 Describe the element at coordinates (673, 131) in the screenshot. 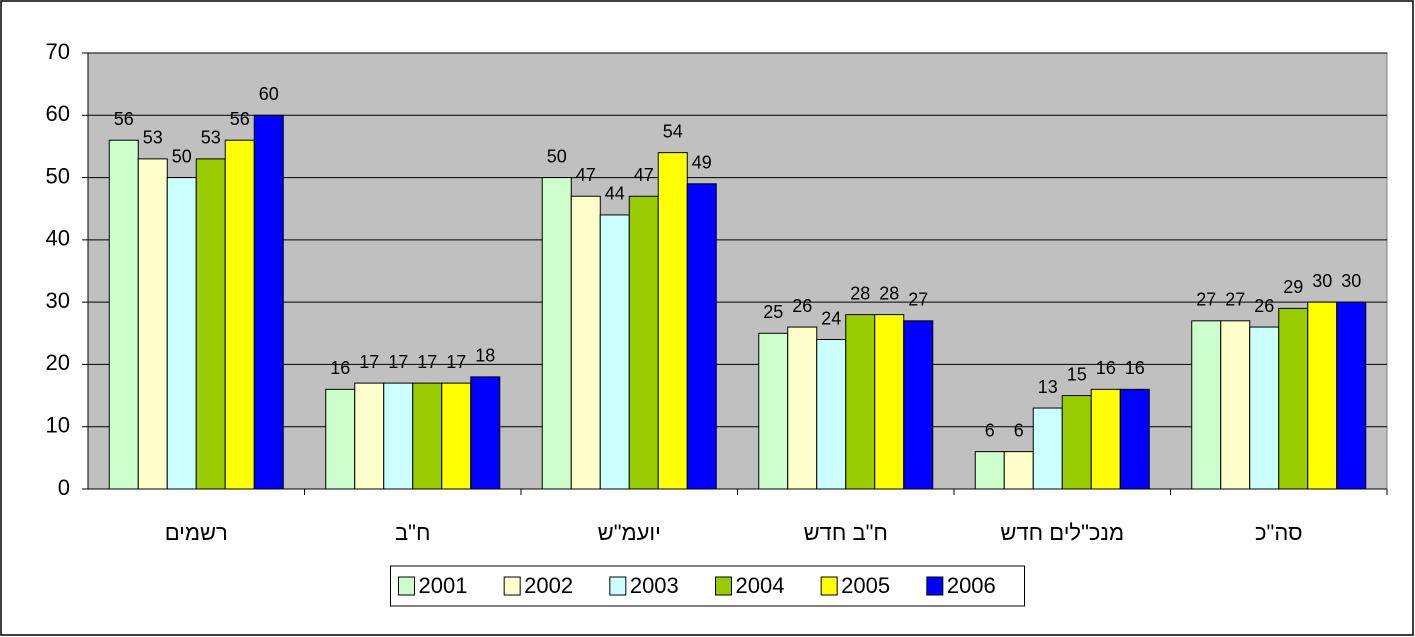

I see `data-label: 54` at that location.